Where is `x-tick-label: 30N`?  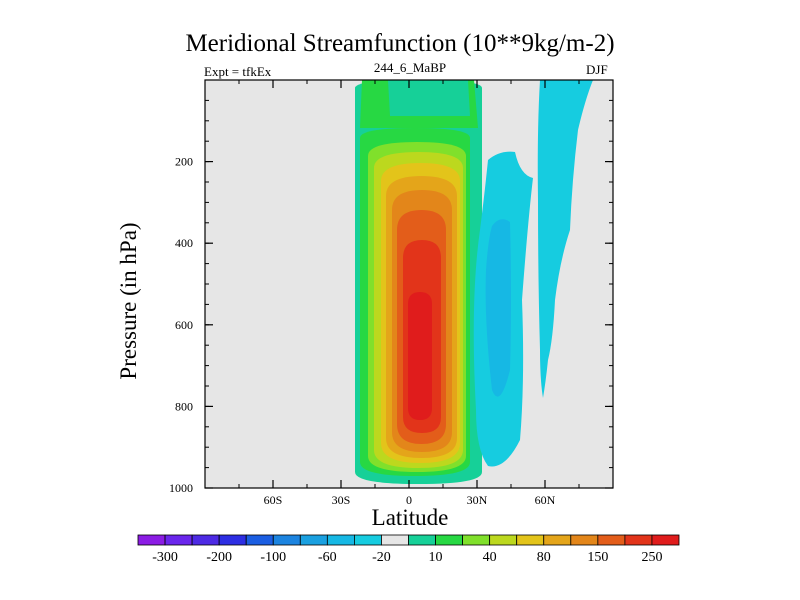
x-tick-label: 30N is located at coordinates (477, 500).